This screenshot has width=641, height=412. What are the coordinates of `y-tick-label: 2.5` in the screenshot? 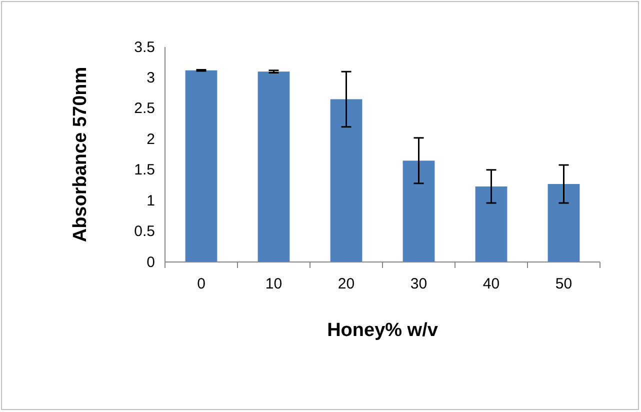 It's located at (144, 109).